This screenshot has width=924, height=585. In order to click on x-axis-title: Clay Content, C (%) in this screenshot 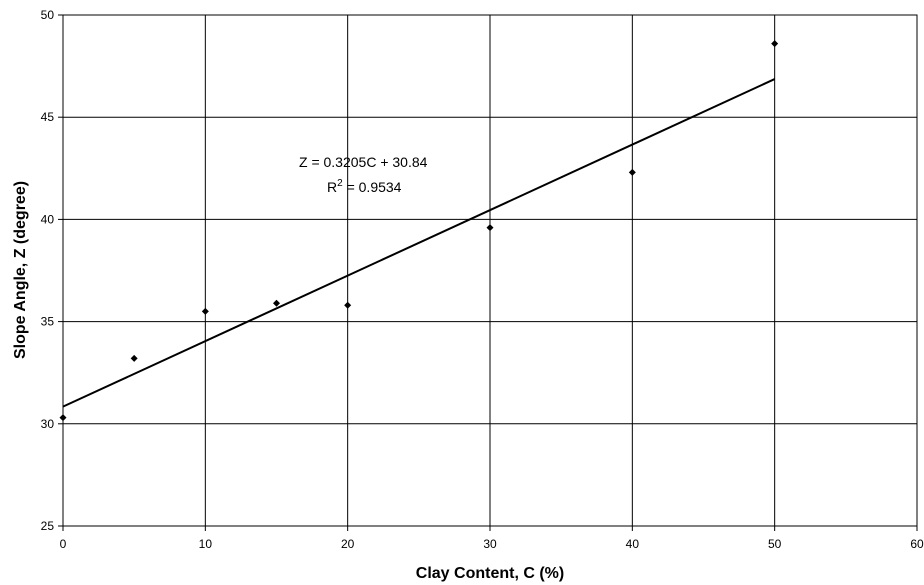, I will do `click(490, 573)`.